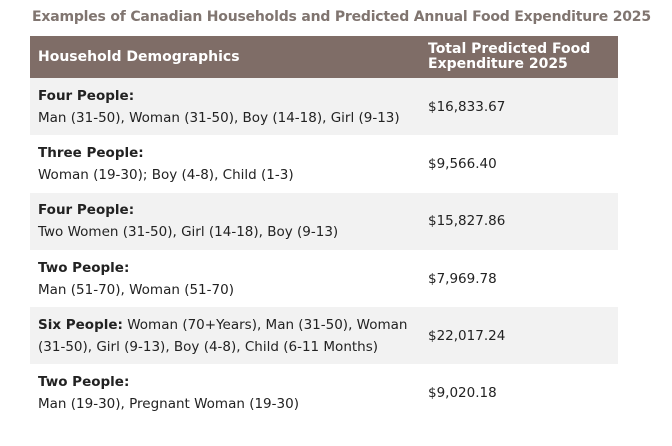 This screenshot has height=446, width=672. What do you see at coordinates (91, 152) in the screenshot?
I see `household-size: Three People:` at bounding box center [91, 152].